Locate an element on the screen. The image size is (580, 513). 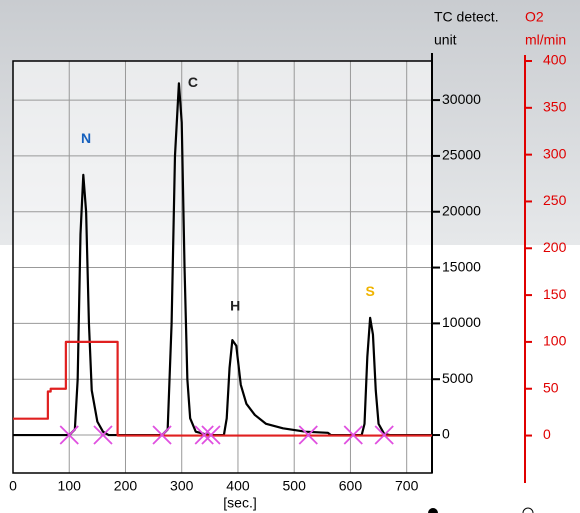
y-label-2: unit is located at coordinates (445, 40).